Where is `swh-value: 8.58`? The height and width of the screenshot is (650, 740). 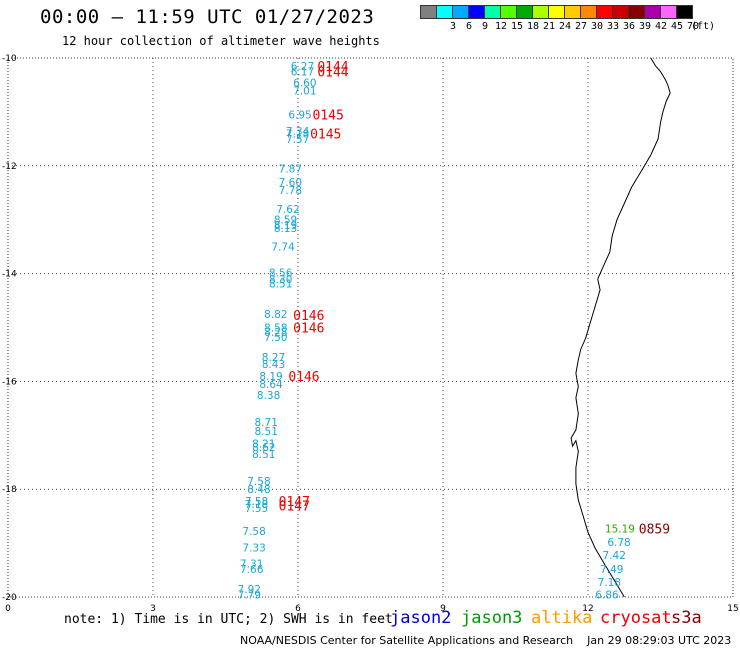
swh-value: 8.58 is located at coordinates (275, 329).